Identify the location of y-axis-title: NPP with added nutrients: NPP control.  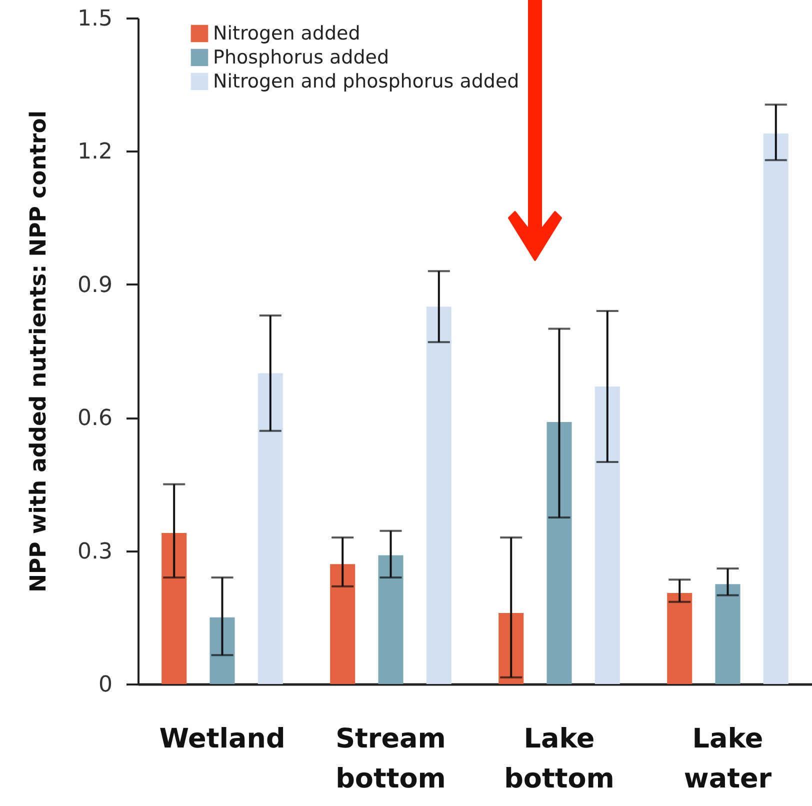
(39, 351).